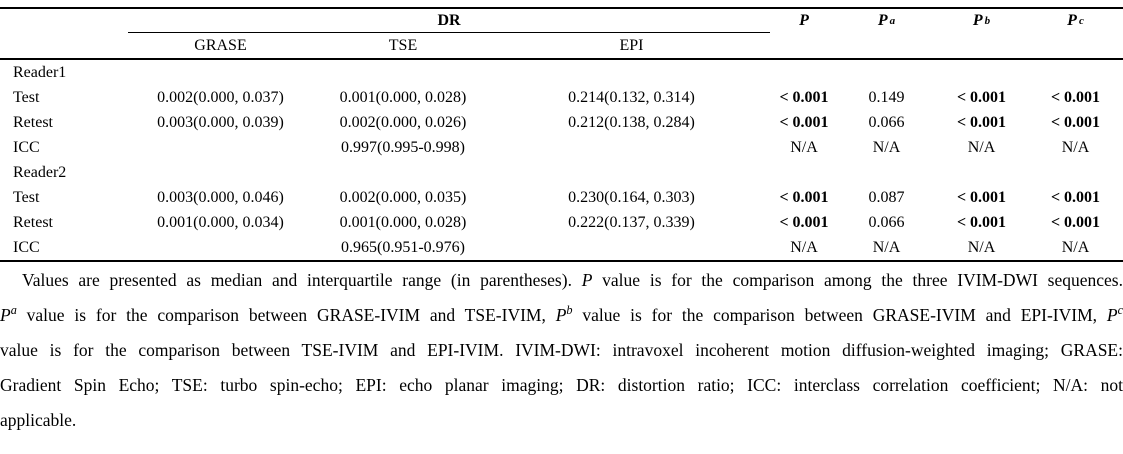  Describe the element at coordinates (886, 97) in the screenshot. I see `table-cell: 0.149` at that location.